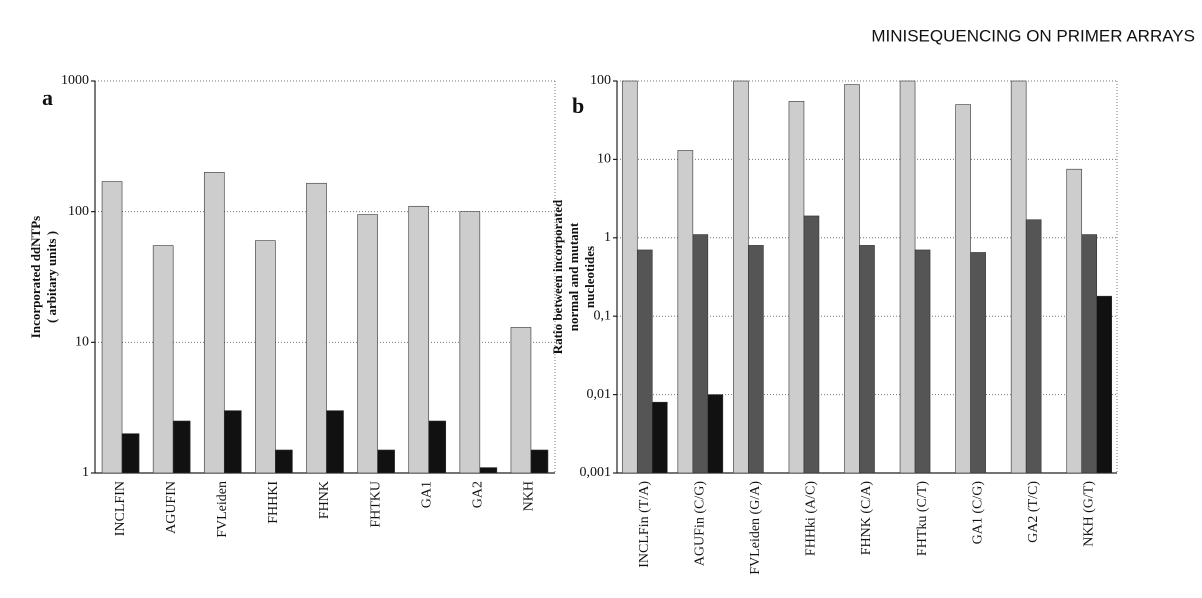 This screenshot has width=1202, height=598. Describe the element at coordinates (700, 524) in the screenshot. I see `x-tick-label: AGUFin (C/G)` at that location.